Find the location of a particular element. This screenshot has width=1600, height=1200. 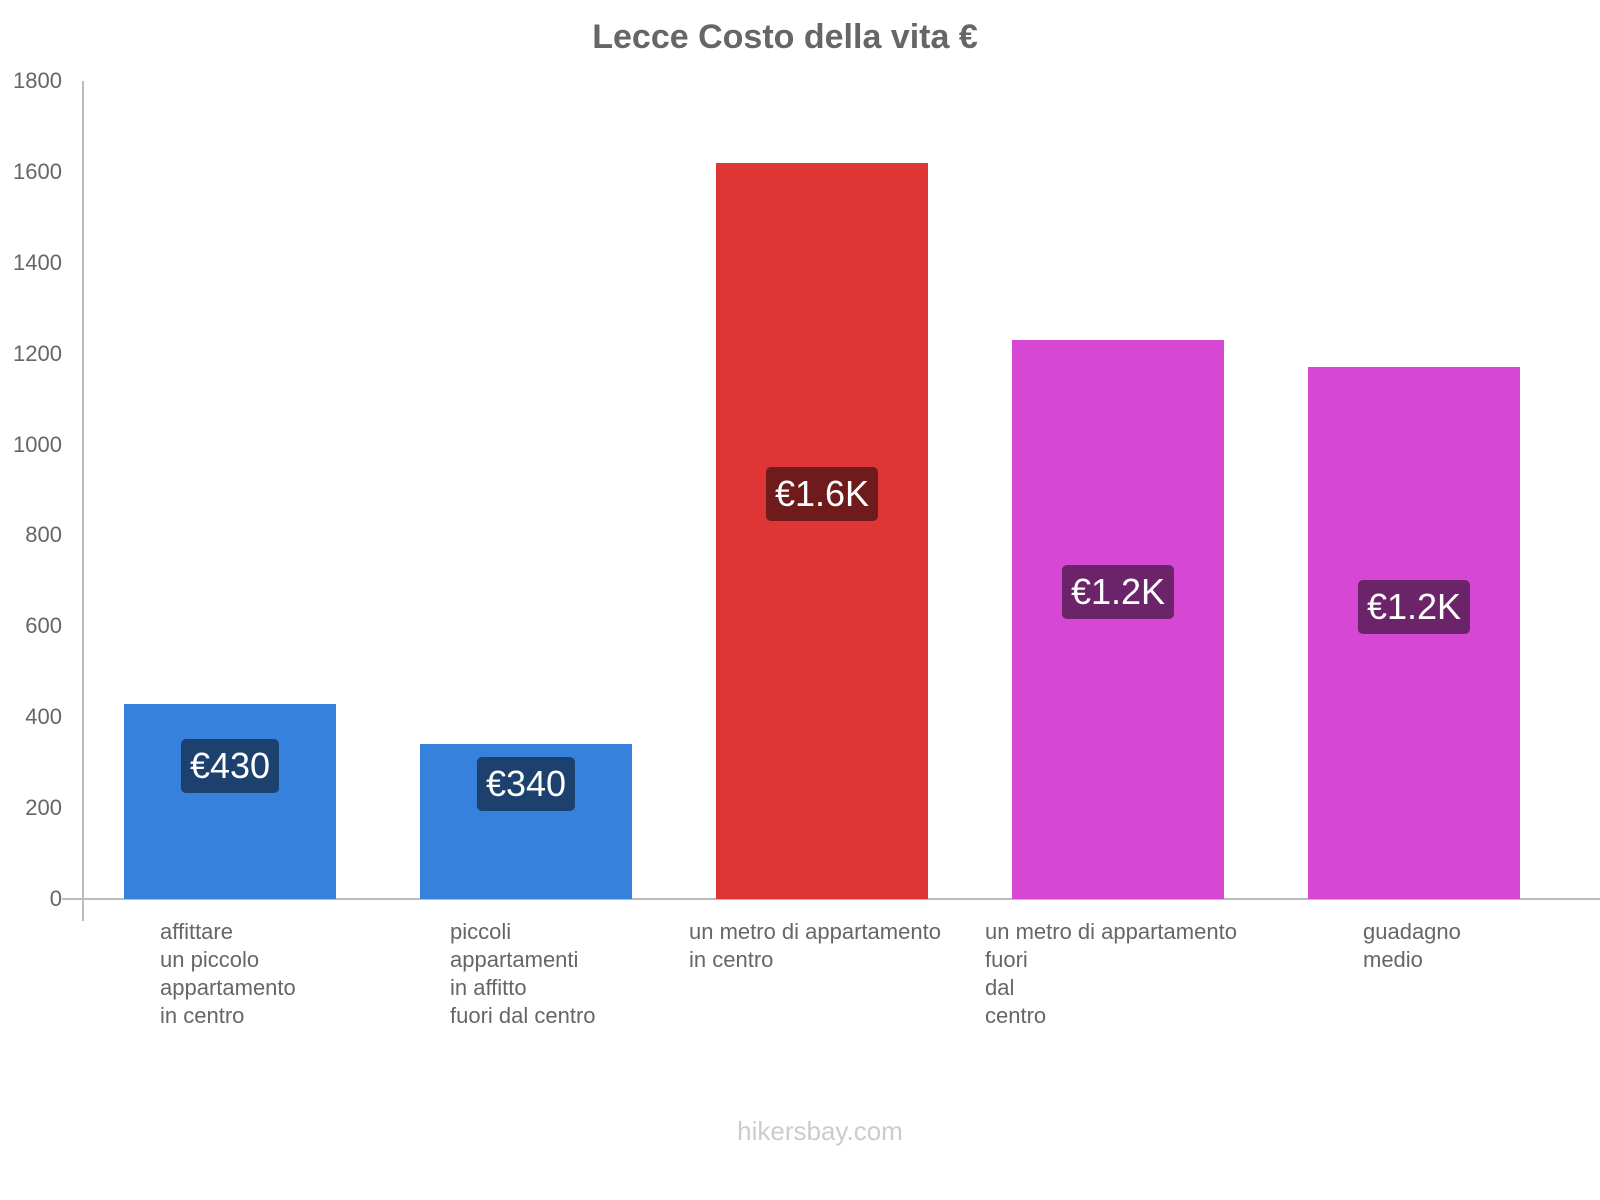

x-category-label: guadagno medio is located at coordinates (1412, 945).